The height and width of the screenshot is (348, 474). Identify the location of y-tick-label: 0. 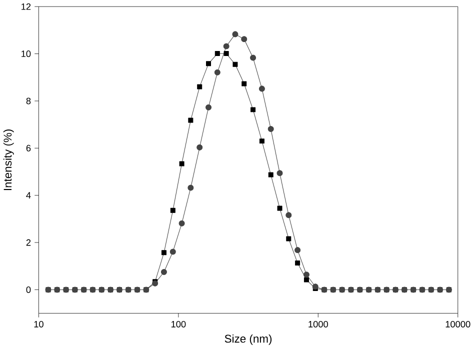
(28, 289).